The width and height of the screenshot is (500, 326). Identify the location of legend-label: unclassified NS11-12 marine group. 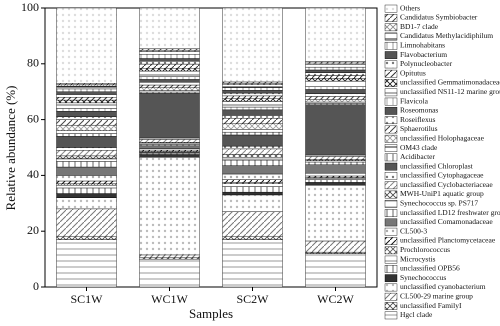
(450, 91).